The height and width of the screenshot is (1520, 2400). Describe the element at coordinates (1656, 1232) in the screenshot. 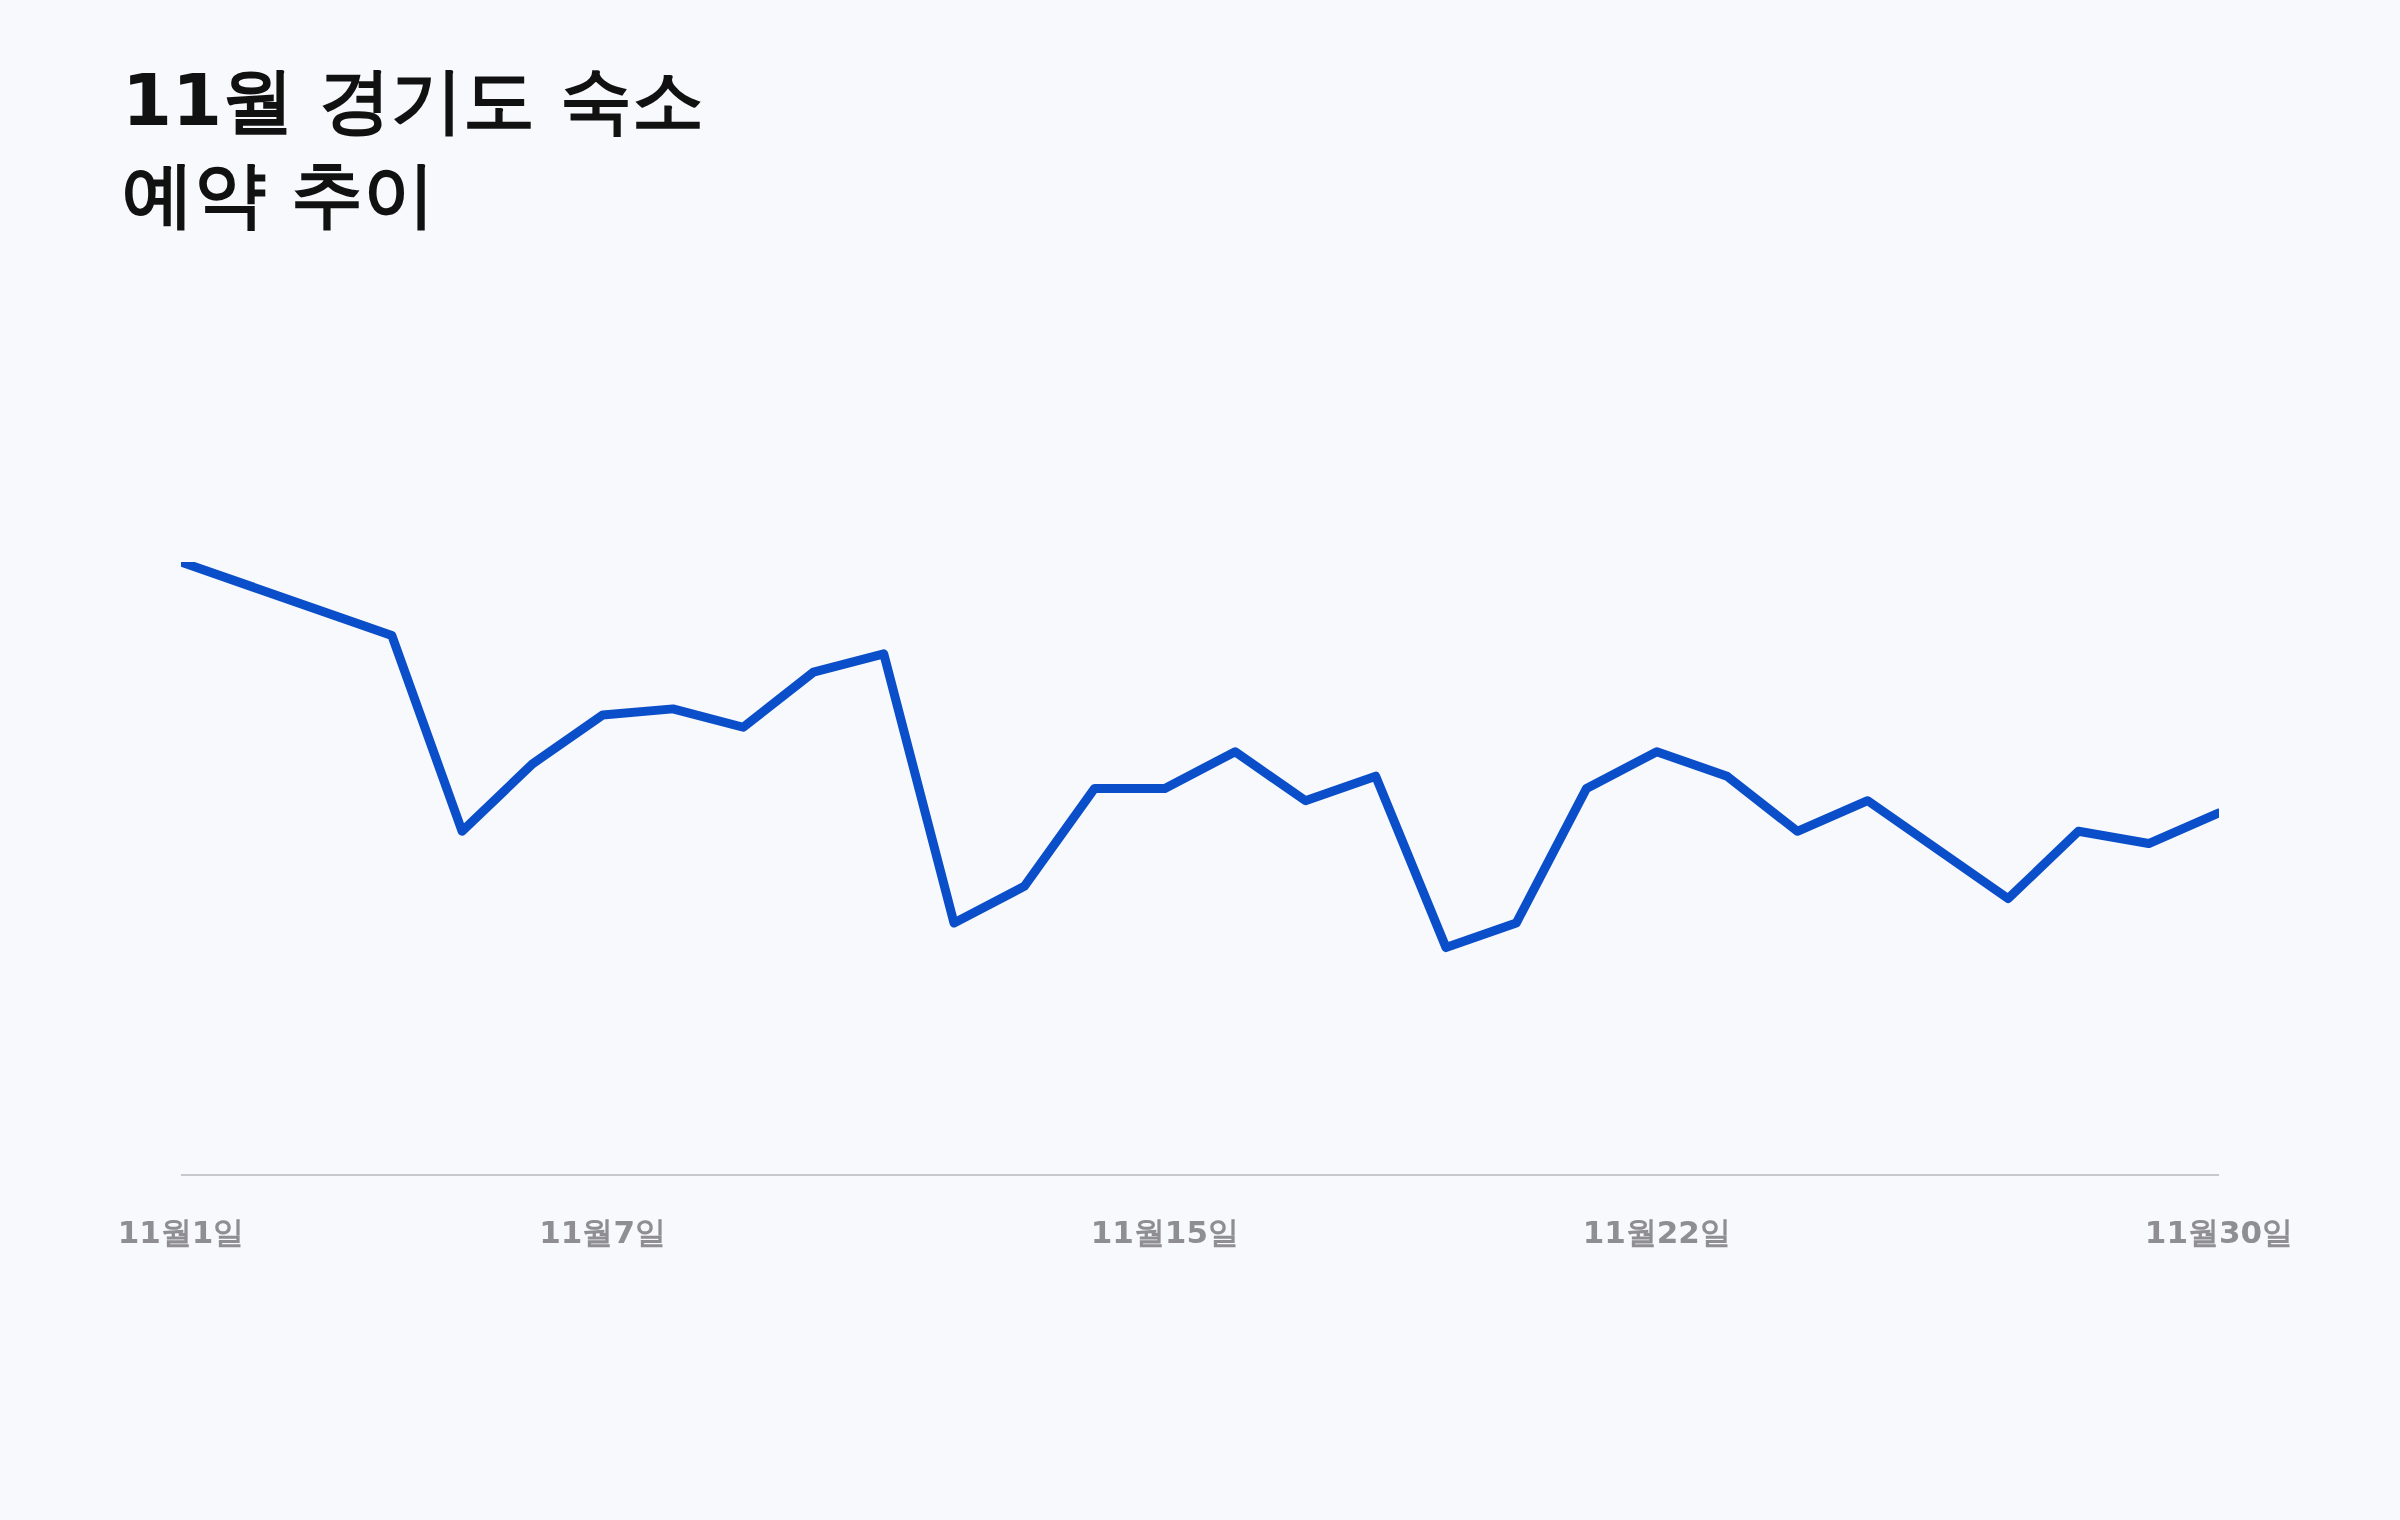

I see `x-tick-label: 11월22일` at that location.